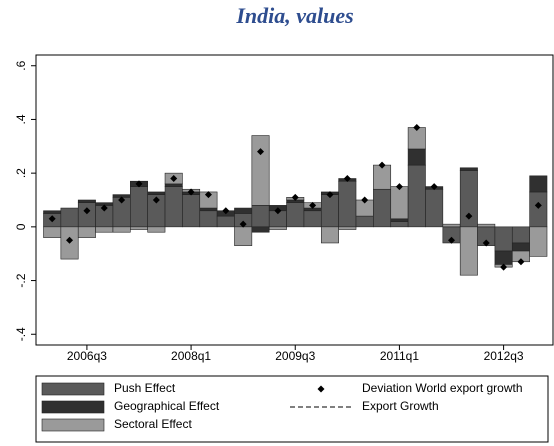 The height and width of the screenshot is (446, 554). I want to click on y-tick-label: .6, so click(21, 65).